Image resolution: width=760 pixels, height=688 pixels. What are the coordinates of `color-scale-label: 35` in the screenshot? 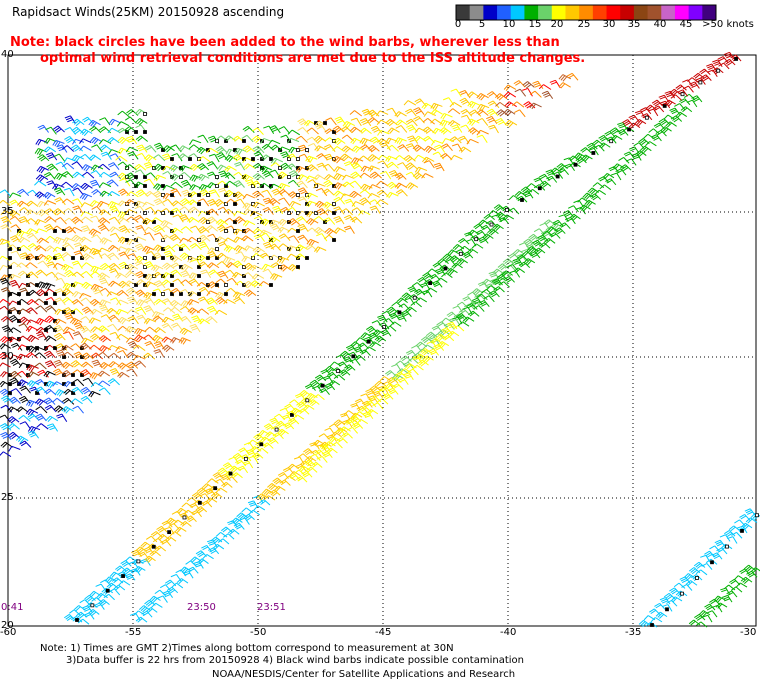 It's located at (634, 24).